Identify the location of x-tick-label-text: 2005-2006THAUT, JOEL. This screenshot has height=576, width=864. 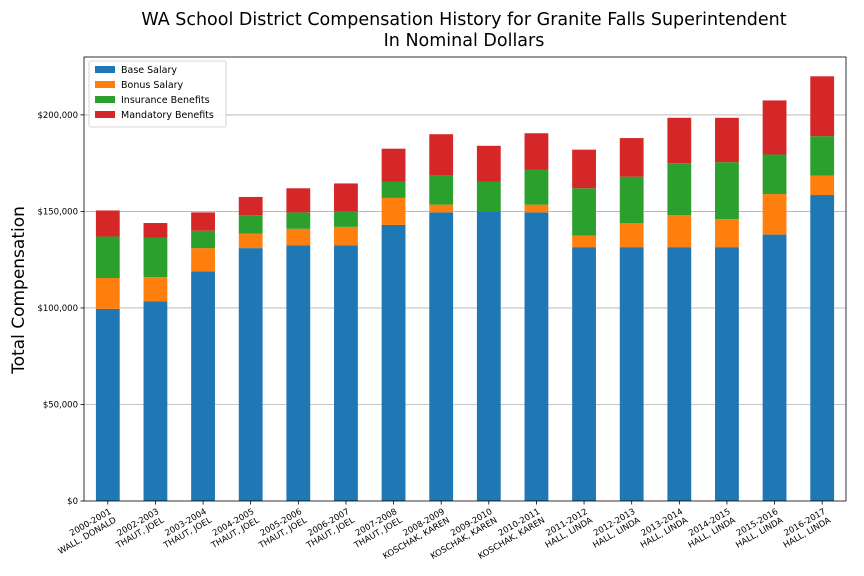
(280, 529).